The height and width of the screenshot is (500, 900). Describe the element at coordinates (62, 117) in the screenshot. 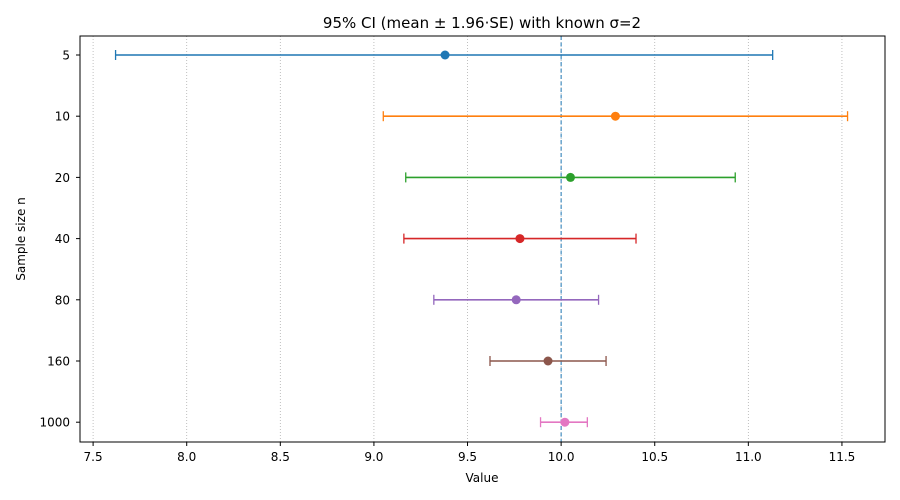

I see `y-tick-label: 10` at that location.